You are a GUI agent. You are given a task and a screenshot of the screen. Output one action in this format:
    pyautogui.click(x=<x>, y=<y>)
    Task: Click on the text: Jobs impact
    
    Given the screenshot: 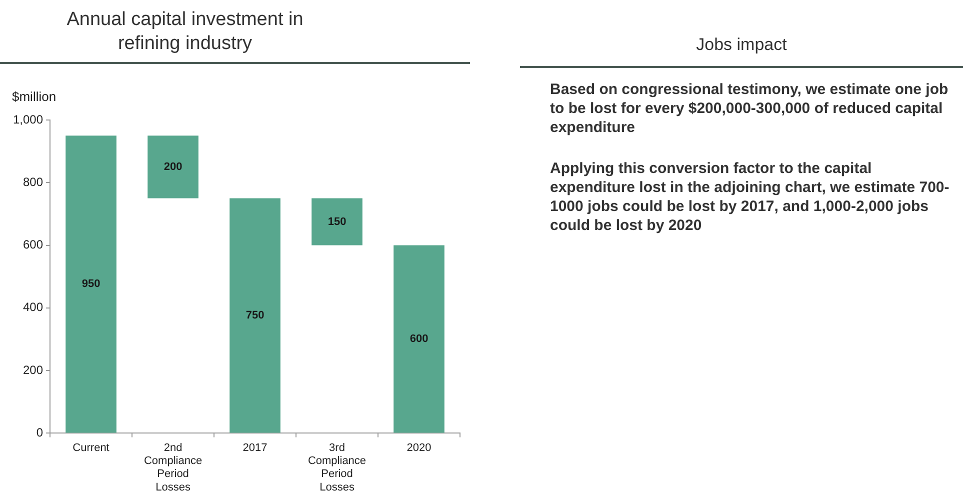 What is the action you would take?
    pyautogui.click(x=741, y=45)
    